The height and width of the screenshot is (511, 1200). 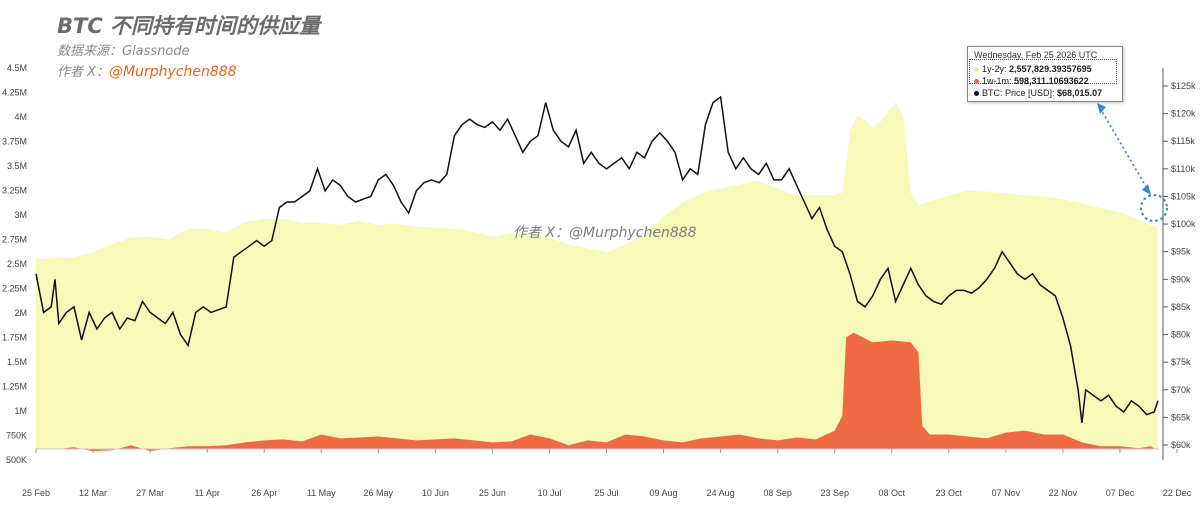 What do you see at coordinates (1183, 114) in the screenshot?
I see `right-tick-label: $120k` at bounding box center [1183, 114].